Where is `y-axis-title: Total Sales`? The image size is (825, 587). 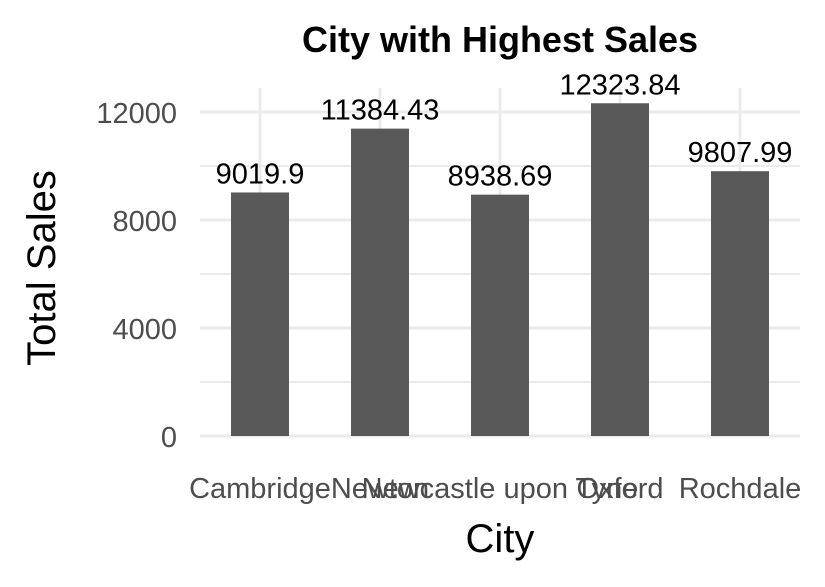 y-axis-title: Total Sales is located at coordinates (42, 268).